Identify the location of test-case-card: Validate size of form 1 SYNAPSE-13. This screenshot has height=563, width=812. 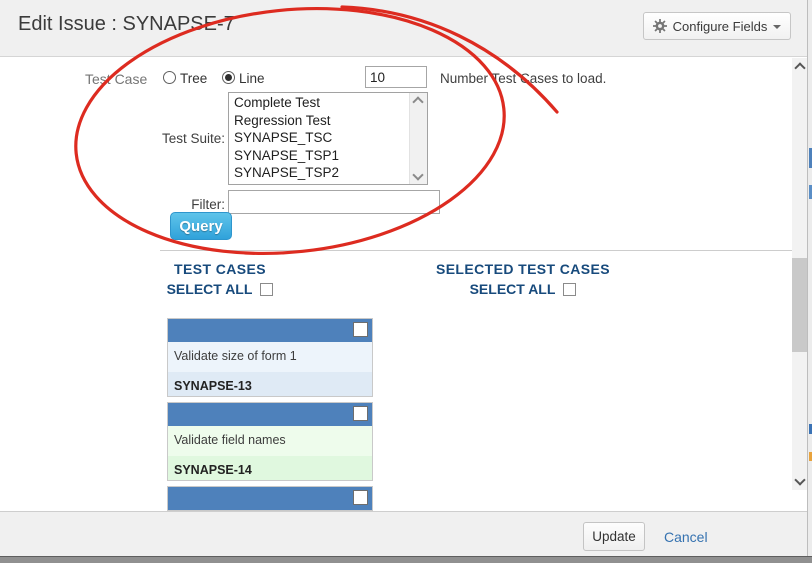
(270, 357).